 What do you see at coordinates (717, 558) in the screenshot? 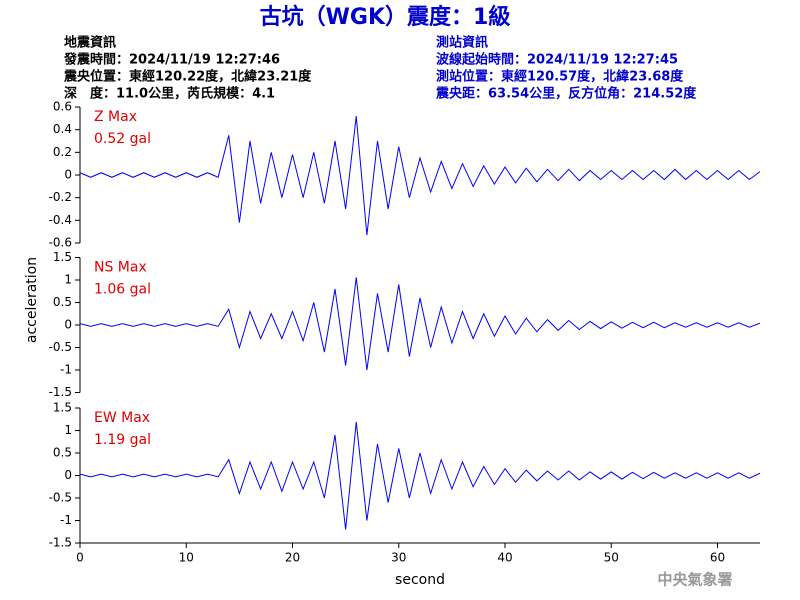
I see `x-tick-label: 60` at bounding box center [717, 558].